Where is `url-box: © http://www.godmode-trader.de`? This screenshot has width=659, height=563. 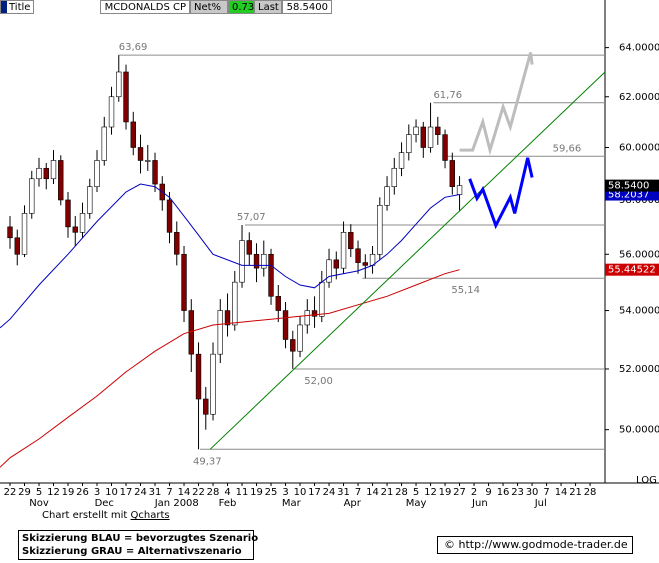 url-box: © http://www.godmode-trader.de is located at coordinates (535, 545).